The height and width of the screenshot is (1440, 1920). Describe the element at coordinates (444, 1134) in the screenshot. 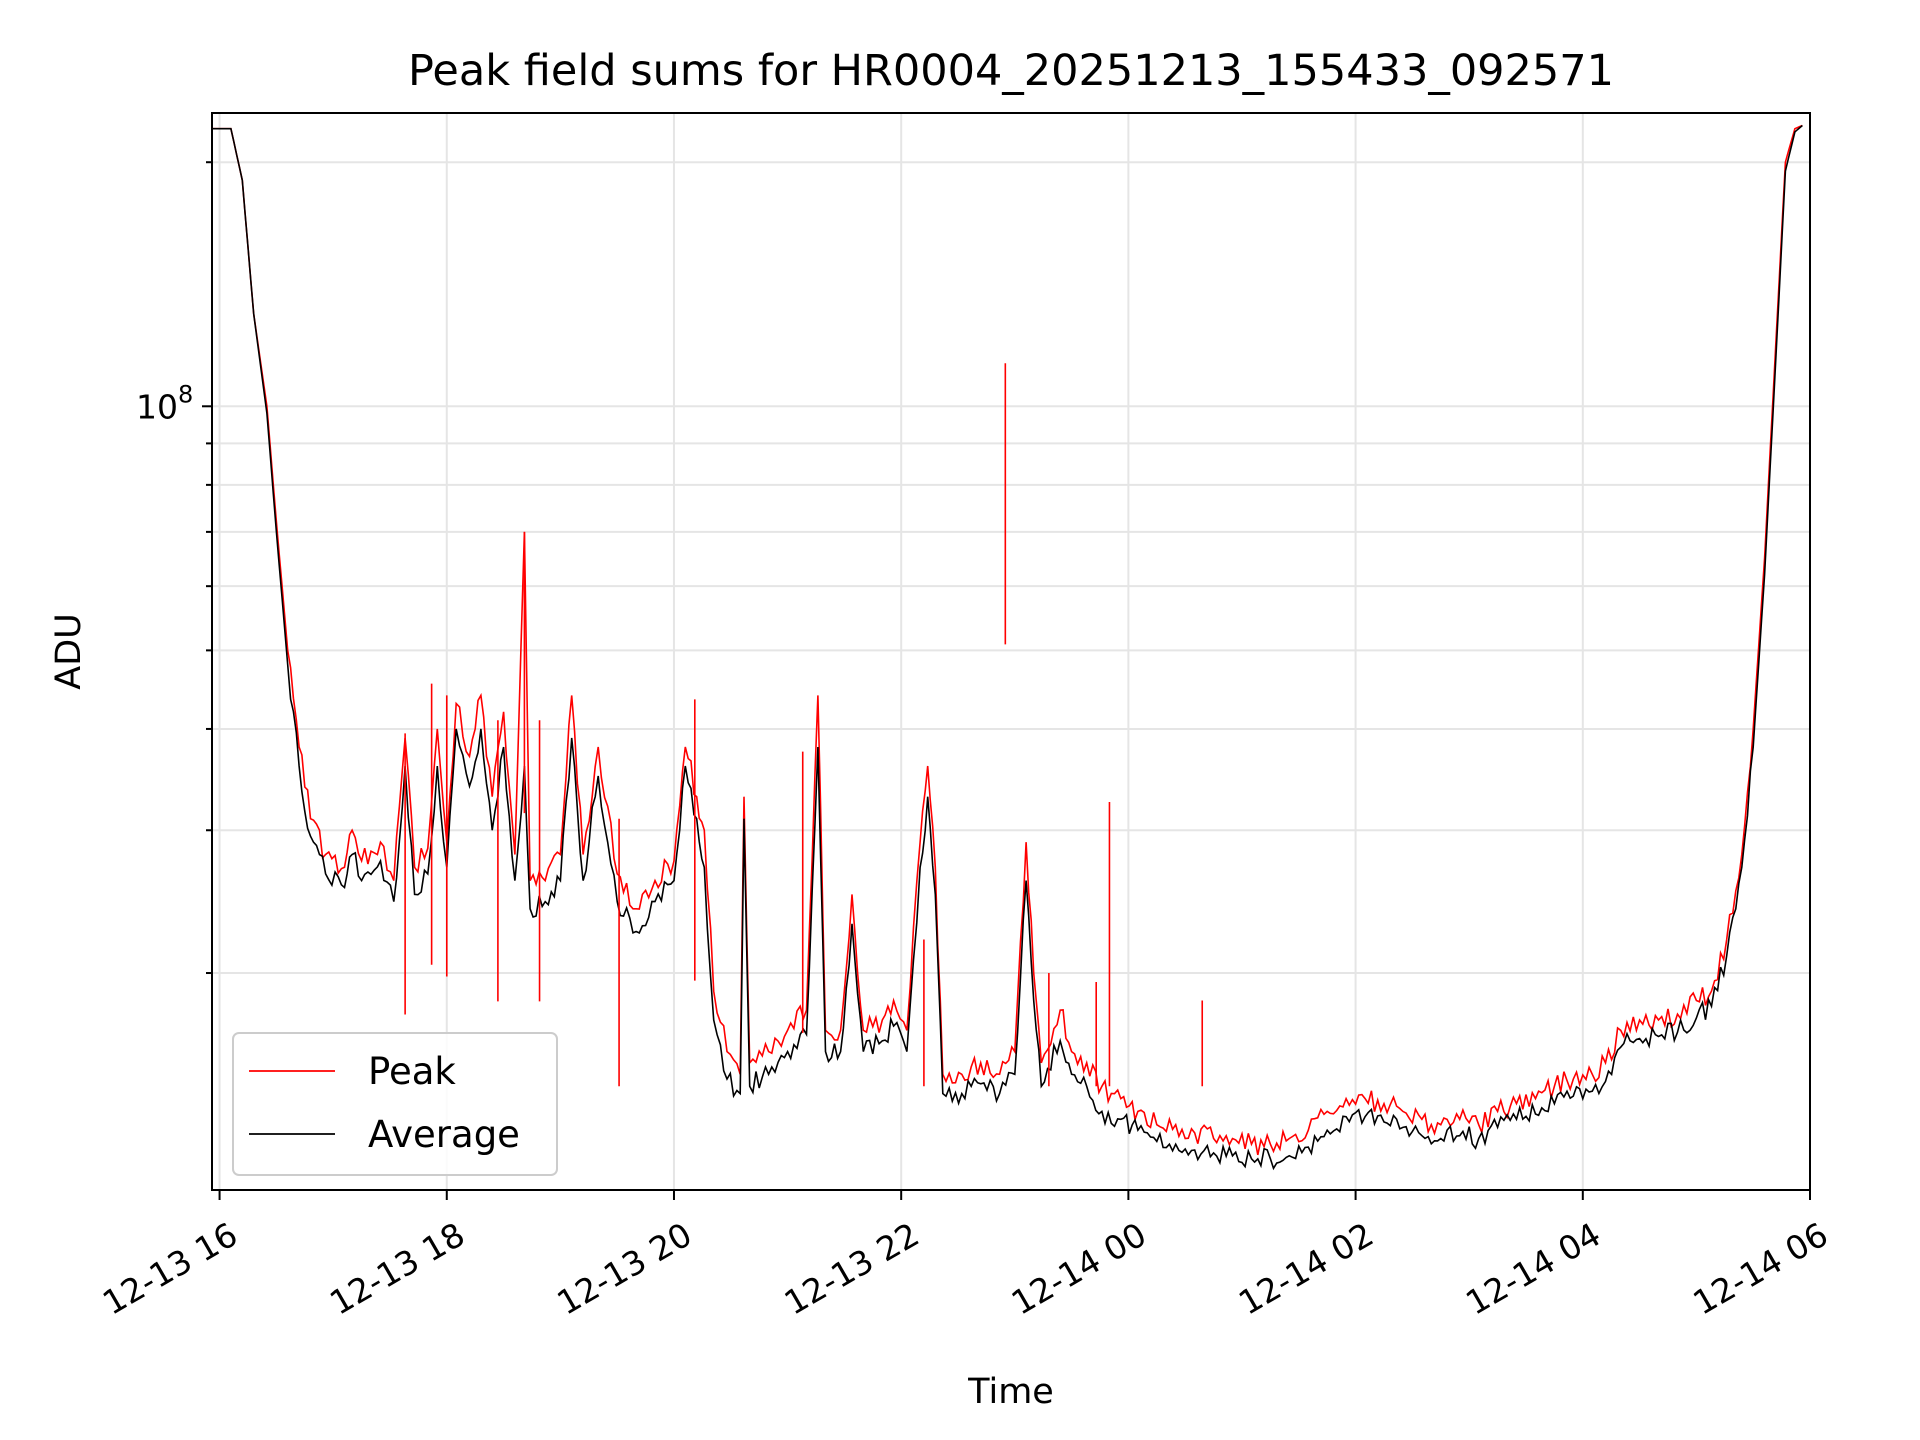

I see `legend-label-average: Average` at that location.